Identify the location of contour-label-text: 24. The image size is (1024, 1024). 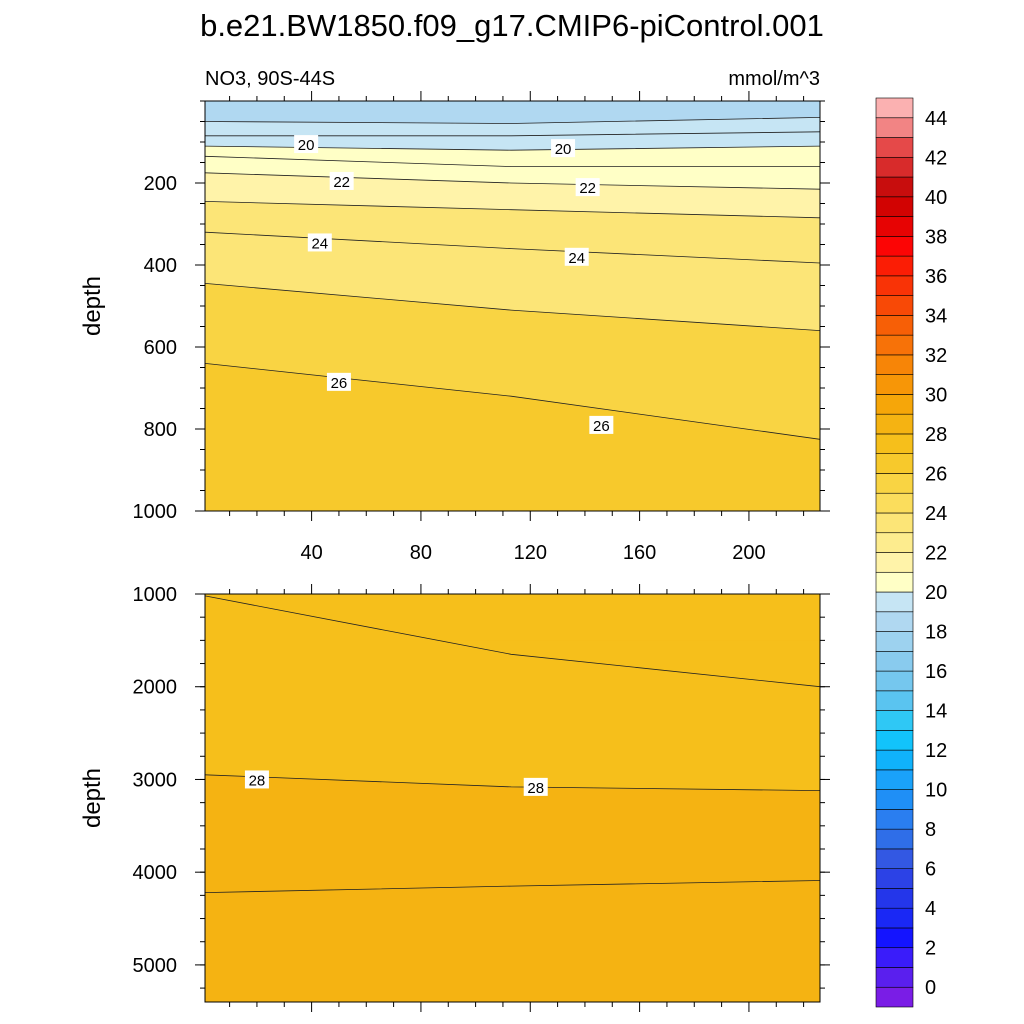
(319, 243).